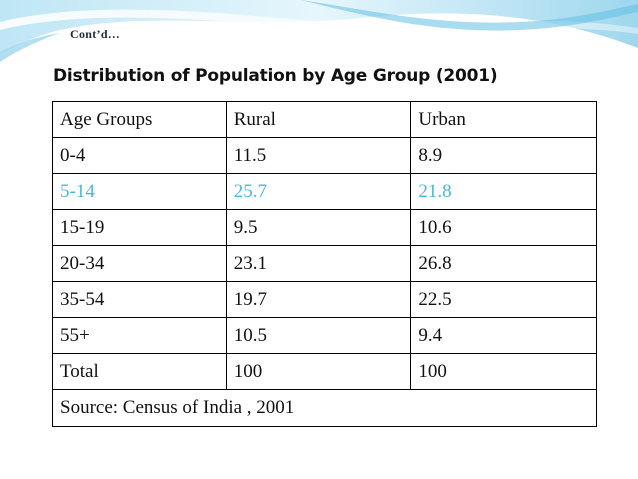 This screenshot has height=479, width=638. I want to click on urban-cell: 22.5, so click(503, 299).